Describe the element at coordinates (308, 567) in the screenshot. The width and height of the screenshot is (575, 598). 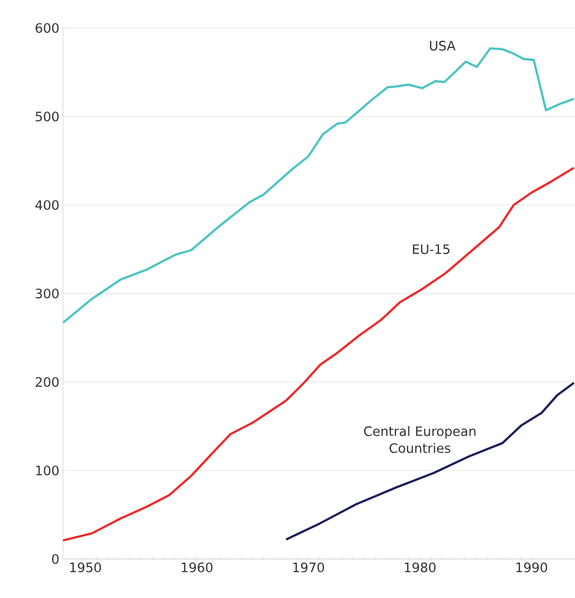
I see `x-tick-label: 1970` at that location.